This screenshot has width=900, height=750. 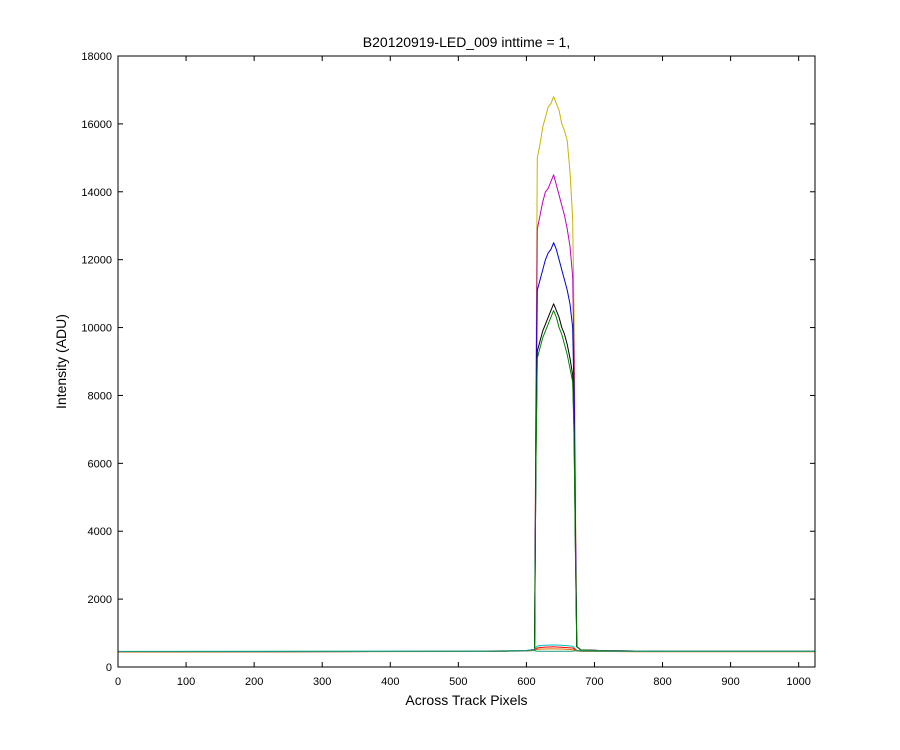 What do you see at coordinates (458, 682) in the screenshot?
I see `x-tick-label: 500` at bounding box center [458, 682].